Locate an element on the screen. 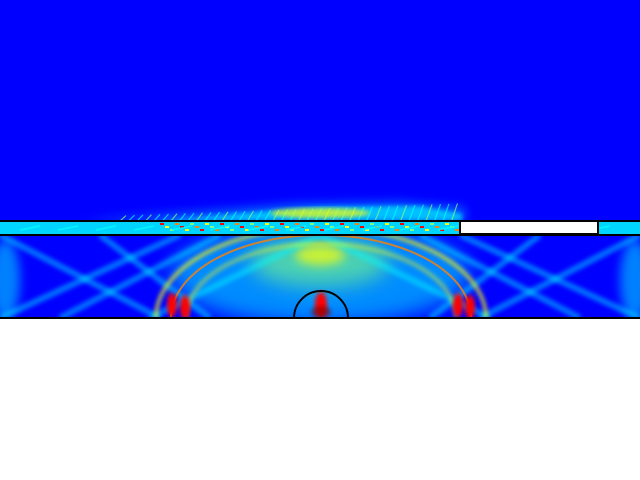  upper-scatter-fringes is located at coordinates (272, 212).